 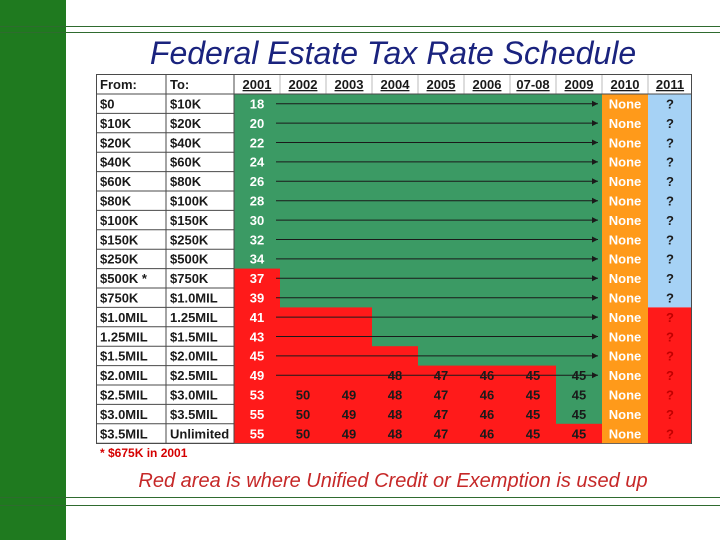 What do you see at coordinates (257, 239) in the screenshot?
I see `rate-value: 32` at bounding box center [257, 239].